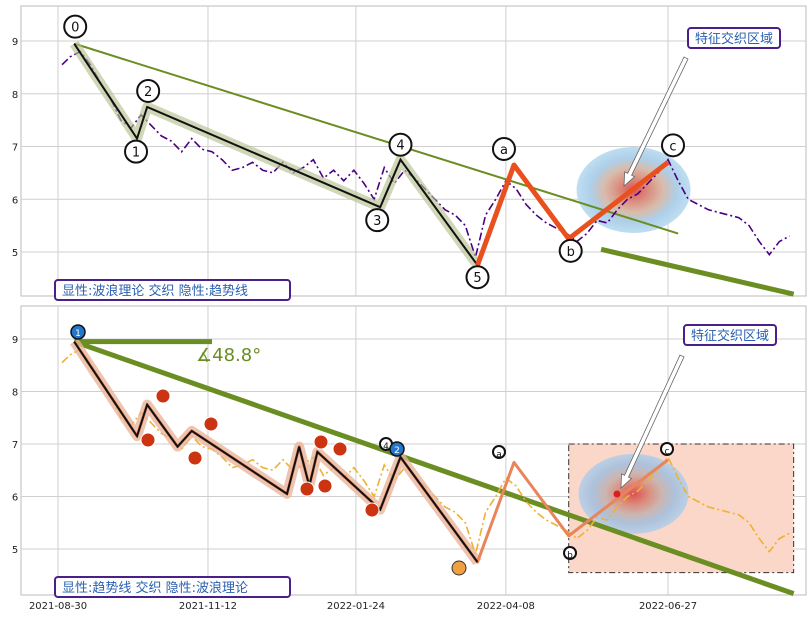 This screenshot has height=617, width=811. I want to click on wave-label-1: 1, so click(136, 153).